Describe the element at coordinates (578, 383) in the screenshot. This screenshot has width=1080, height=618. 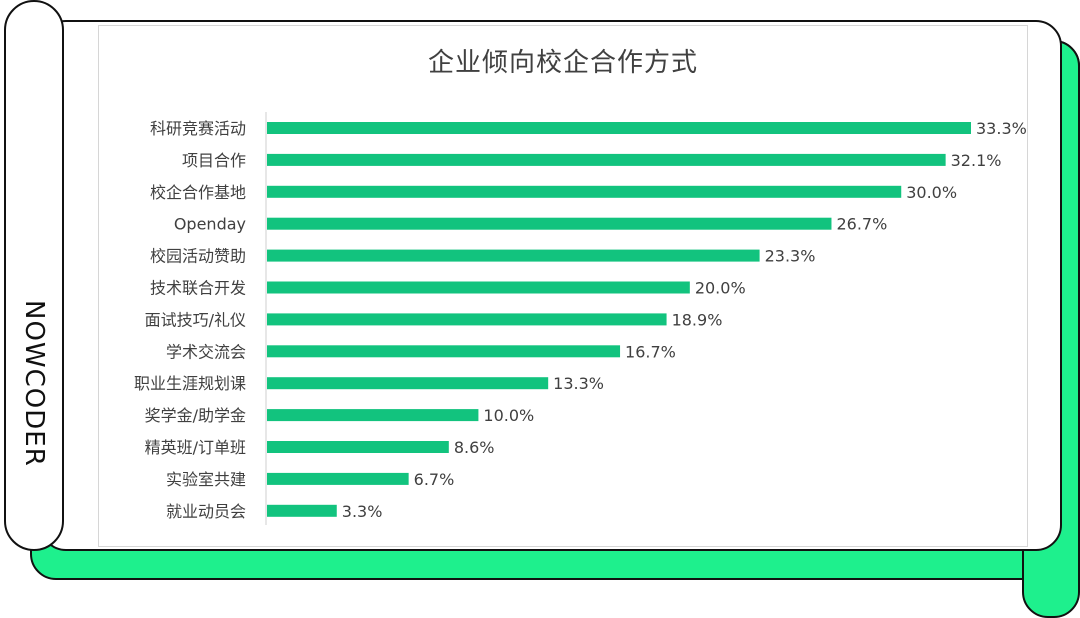
I see `data-label: 13.3%` at that location.